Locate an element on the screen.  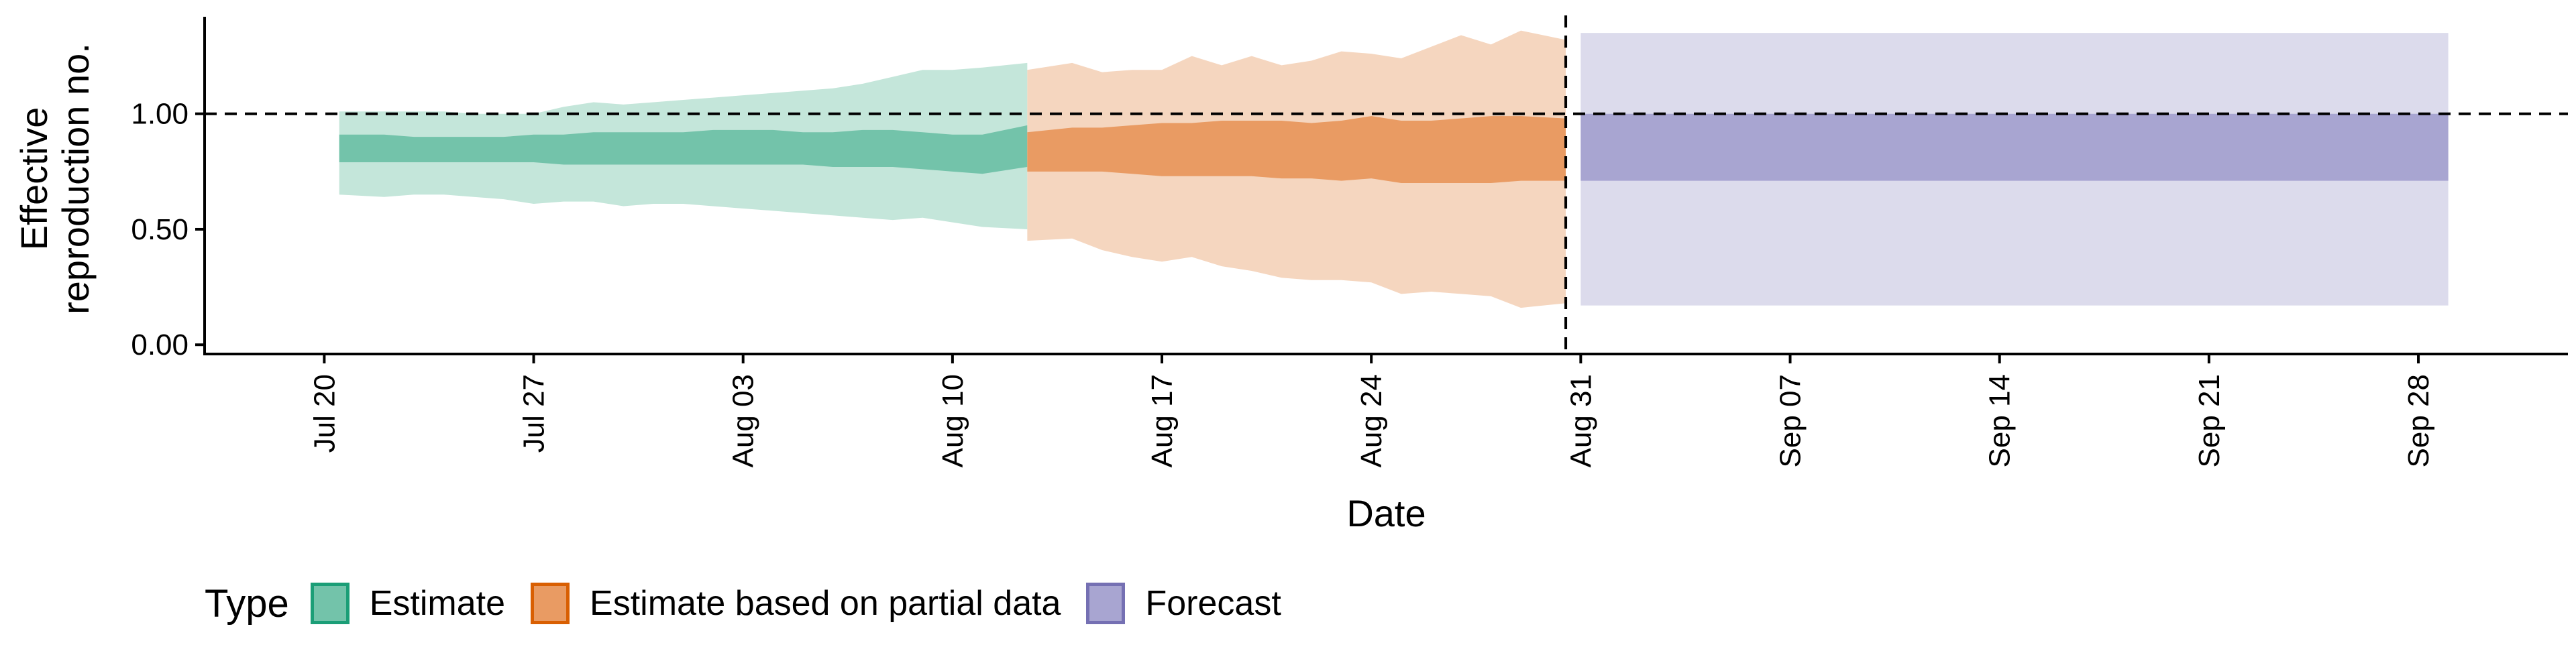
legend-label-partial: Estimate based on partial data is located at coordinates (825, 603).